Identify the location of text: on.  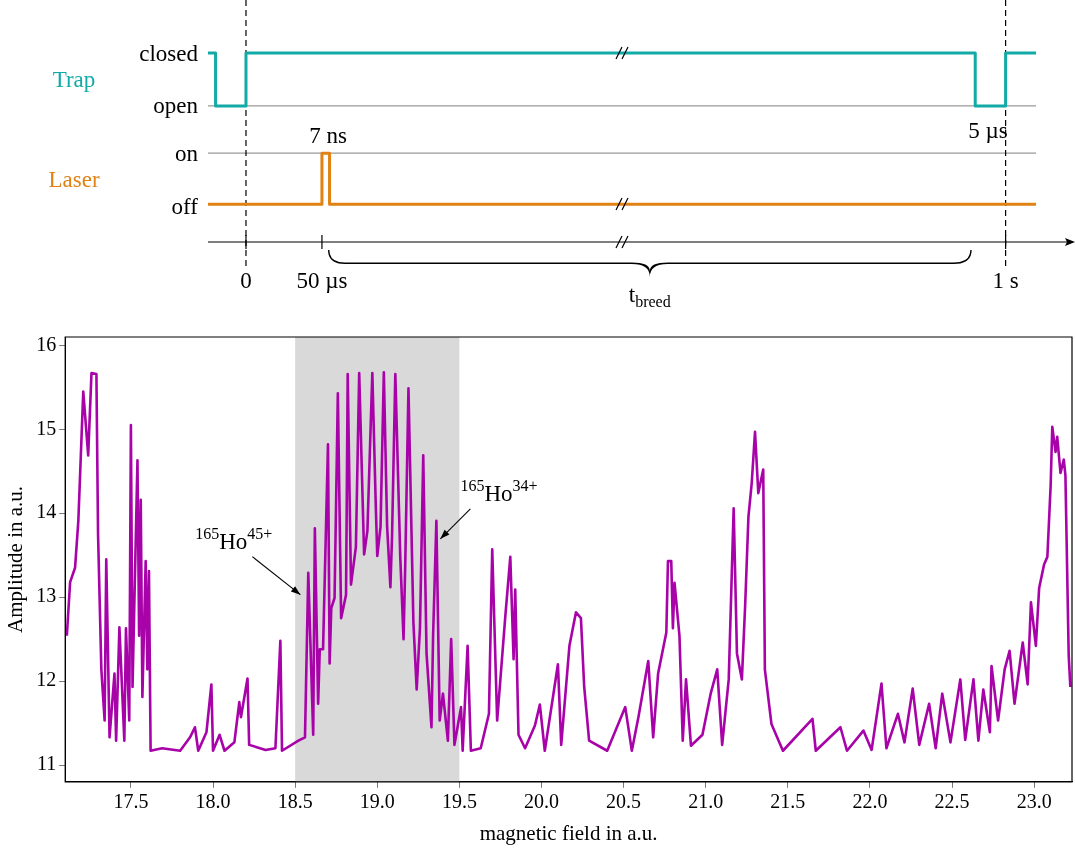
(187, 153).